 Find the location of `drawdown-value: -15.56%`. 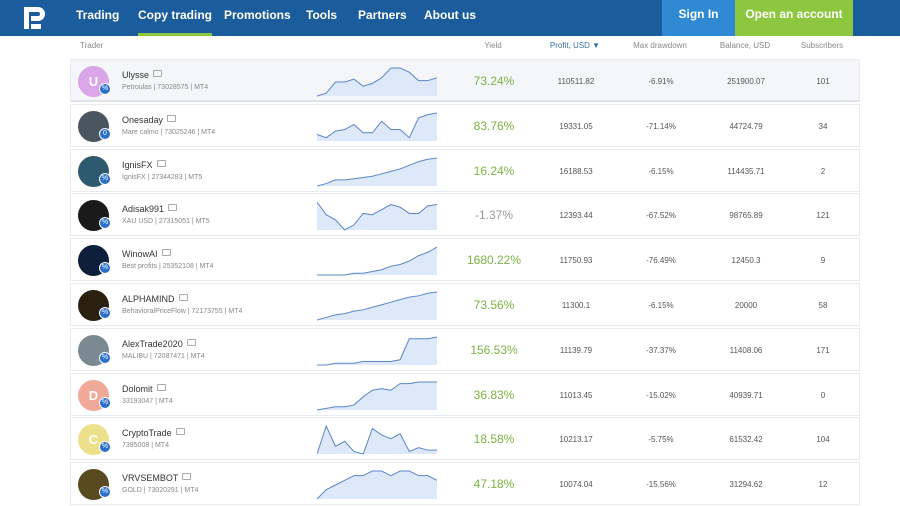

drawdown-value: -15.56% is located at coordinates (661, 485).